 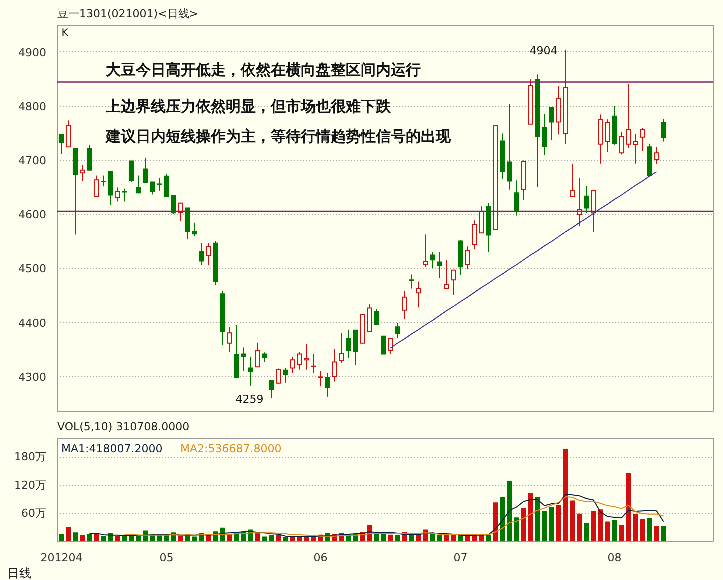 I want to click on annotation: 4904, so click(x=544, y=51).